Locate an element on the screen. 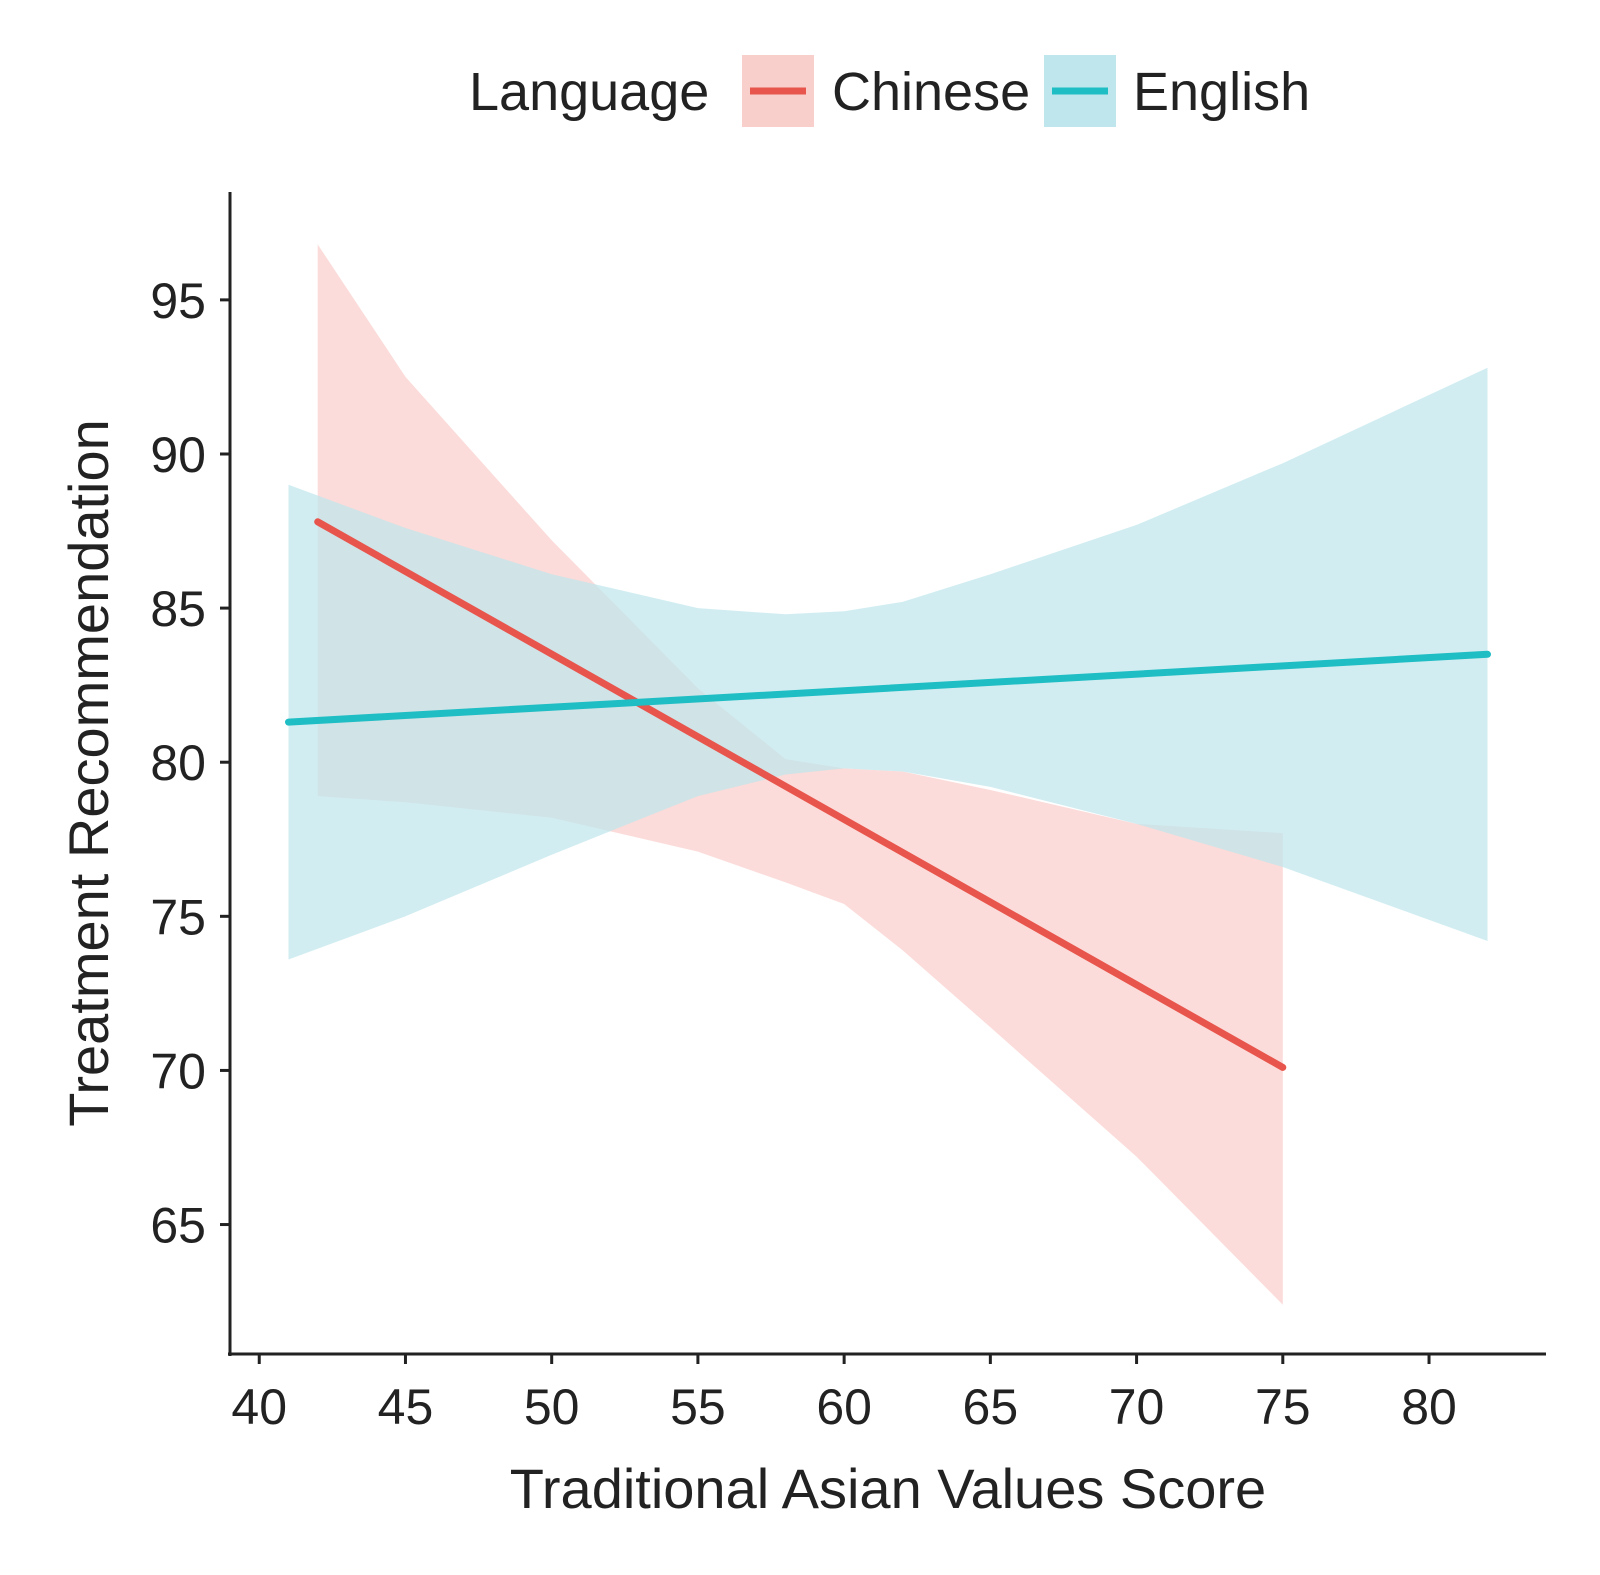 Image resolution: width=1600 pixels, height=1575 pixels. legend-label-english: English is located at coordinates (1221, 92).